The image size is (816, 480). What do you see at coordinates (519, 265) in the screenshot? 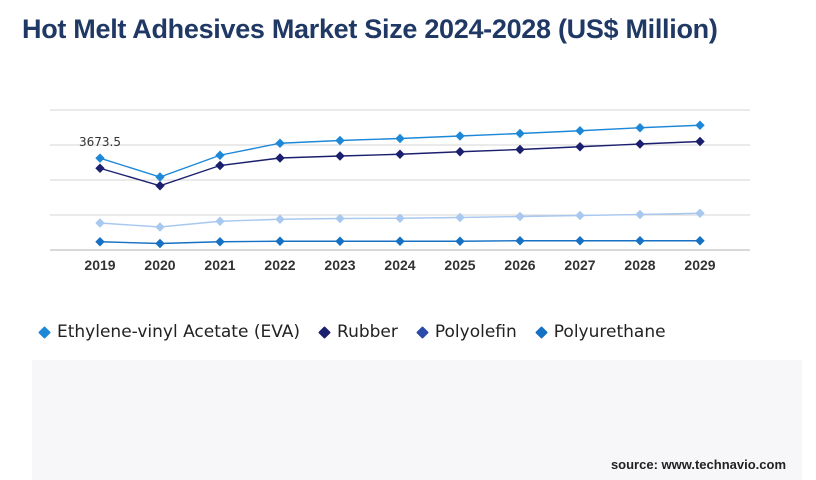
I see `x-tick-label: 2026` at bounding box center [519, 265].